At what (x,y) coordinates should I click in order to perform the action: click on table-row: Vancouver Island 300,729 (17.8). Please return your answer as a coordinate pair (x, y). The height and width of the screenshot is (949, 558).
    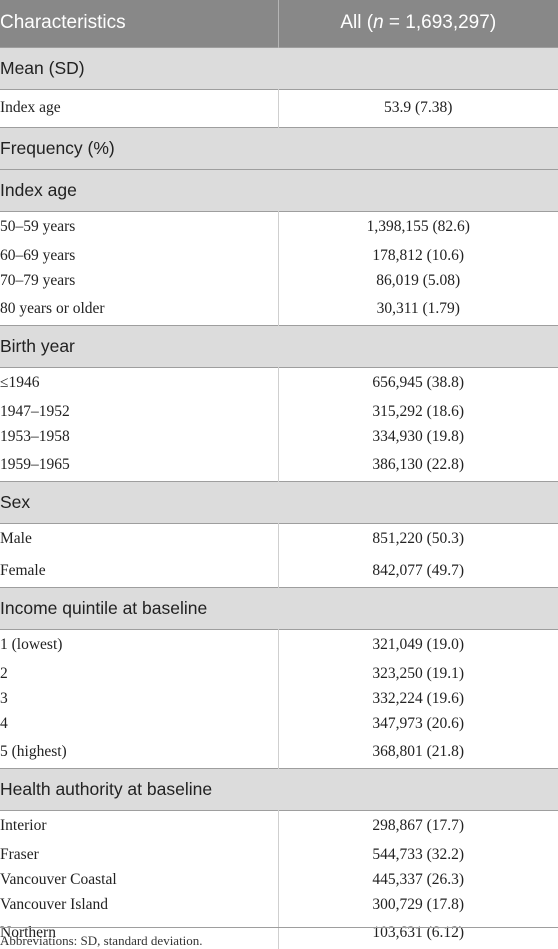
    Looking at the image, I should click on (279, 904).